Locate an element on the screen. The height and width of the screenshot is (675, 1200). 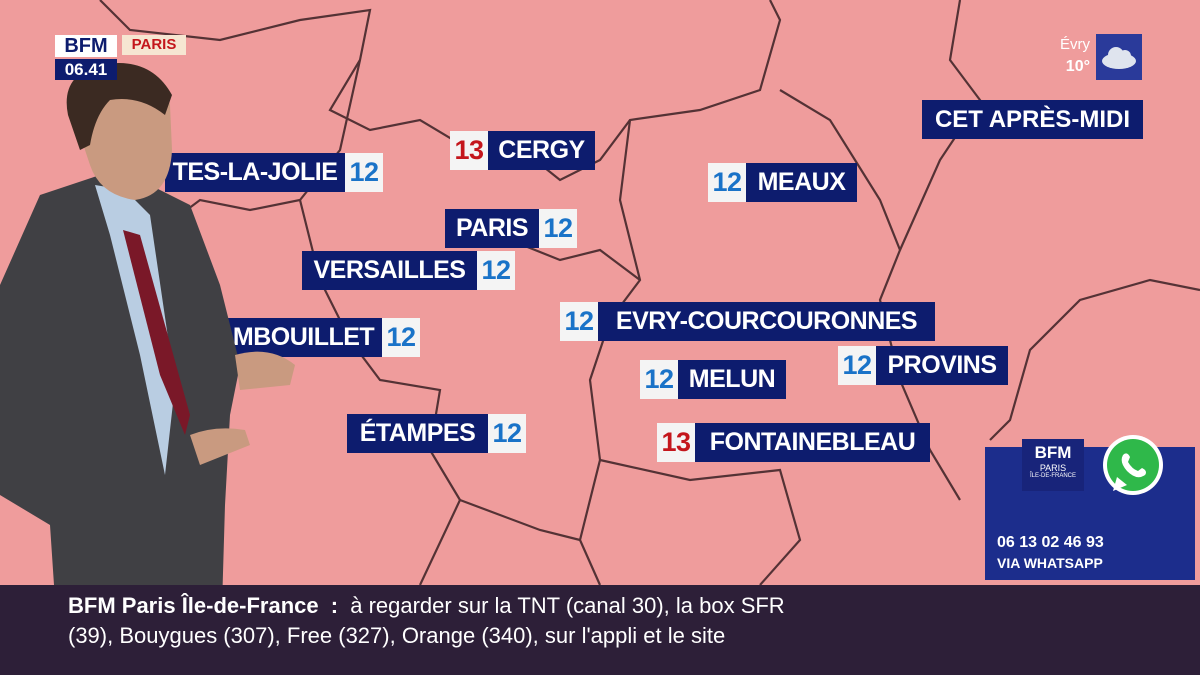
channel: PARIS is located at coordinates (154, 45).